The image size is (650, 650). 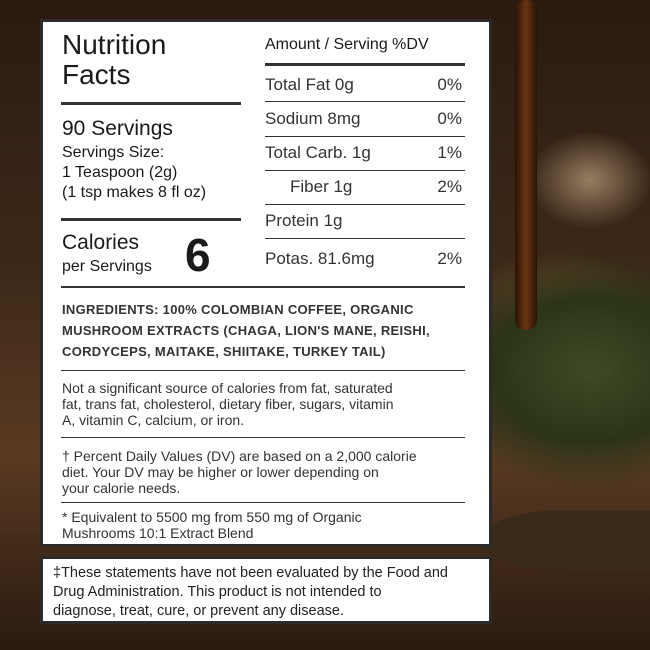 What do you see at coordinates (158, 533) in the screenshot?
I see `note-line: Mushrooms 10:1 Extract Blend` at bounding box center [158, 533].